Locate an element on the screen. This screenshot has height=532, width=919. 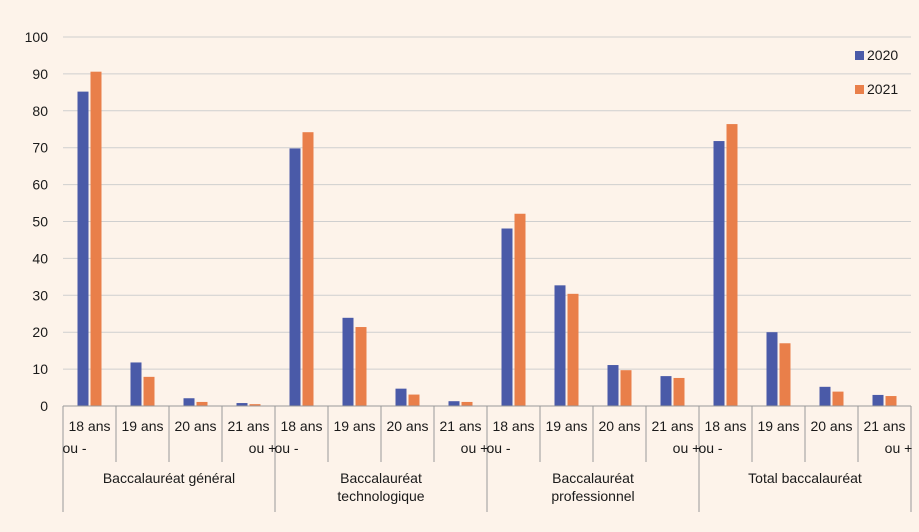
y-tick-label: 100 is located at coordinates (37, 37).